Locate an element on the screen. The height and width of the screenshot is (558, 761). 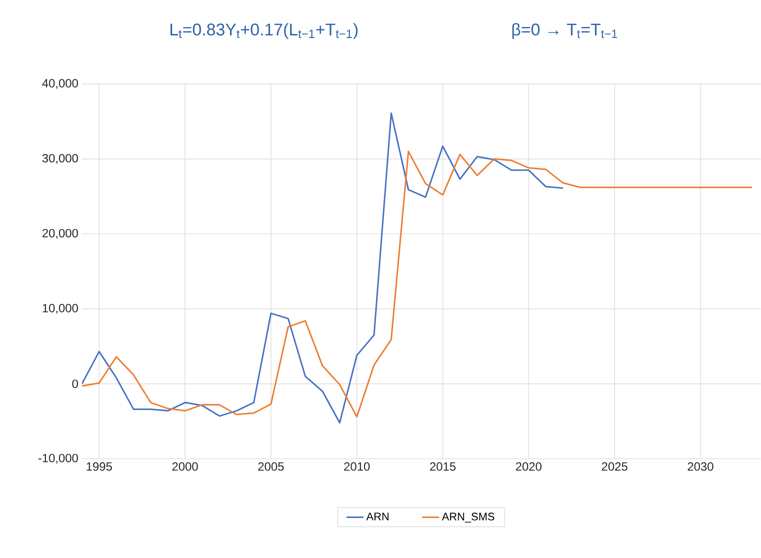
y-tick-label: -10,000 is located at coordinates (58, 459).